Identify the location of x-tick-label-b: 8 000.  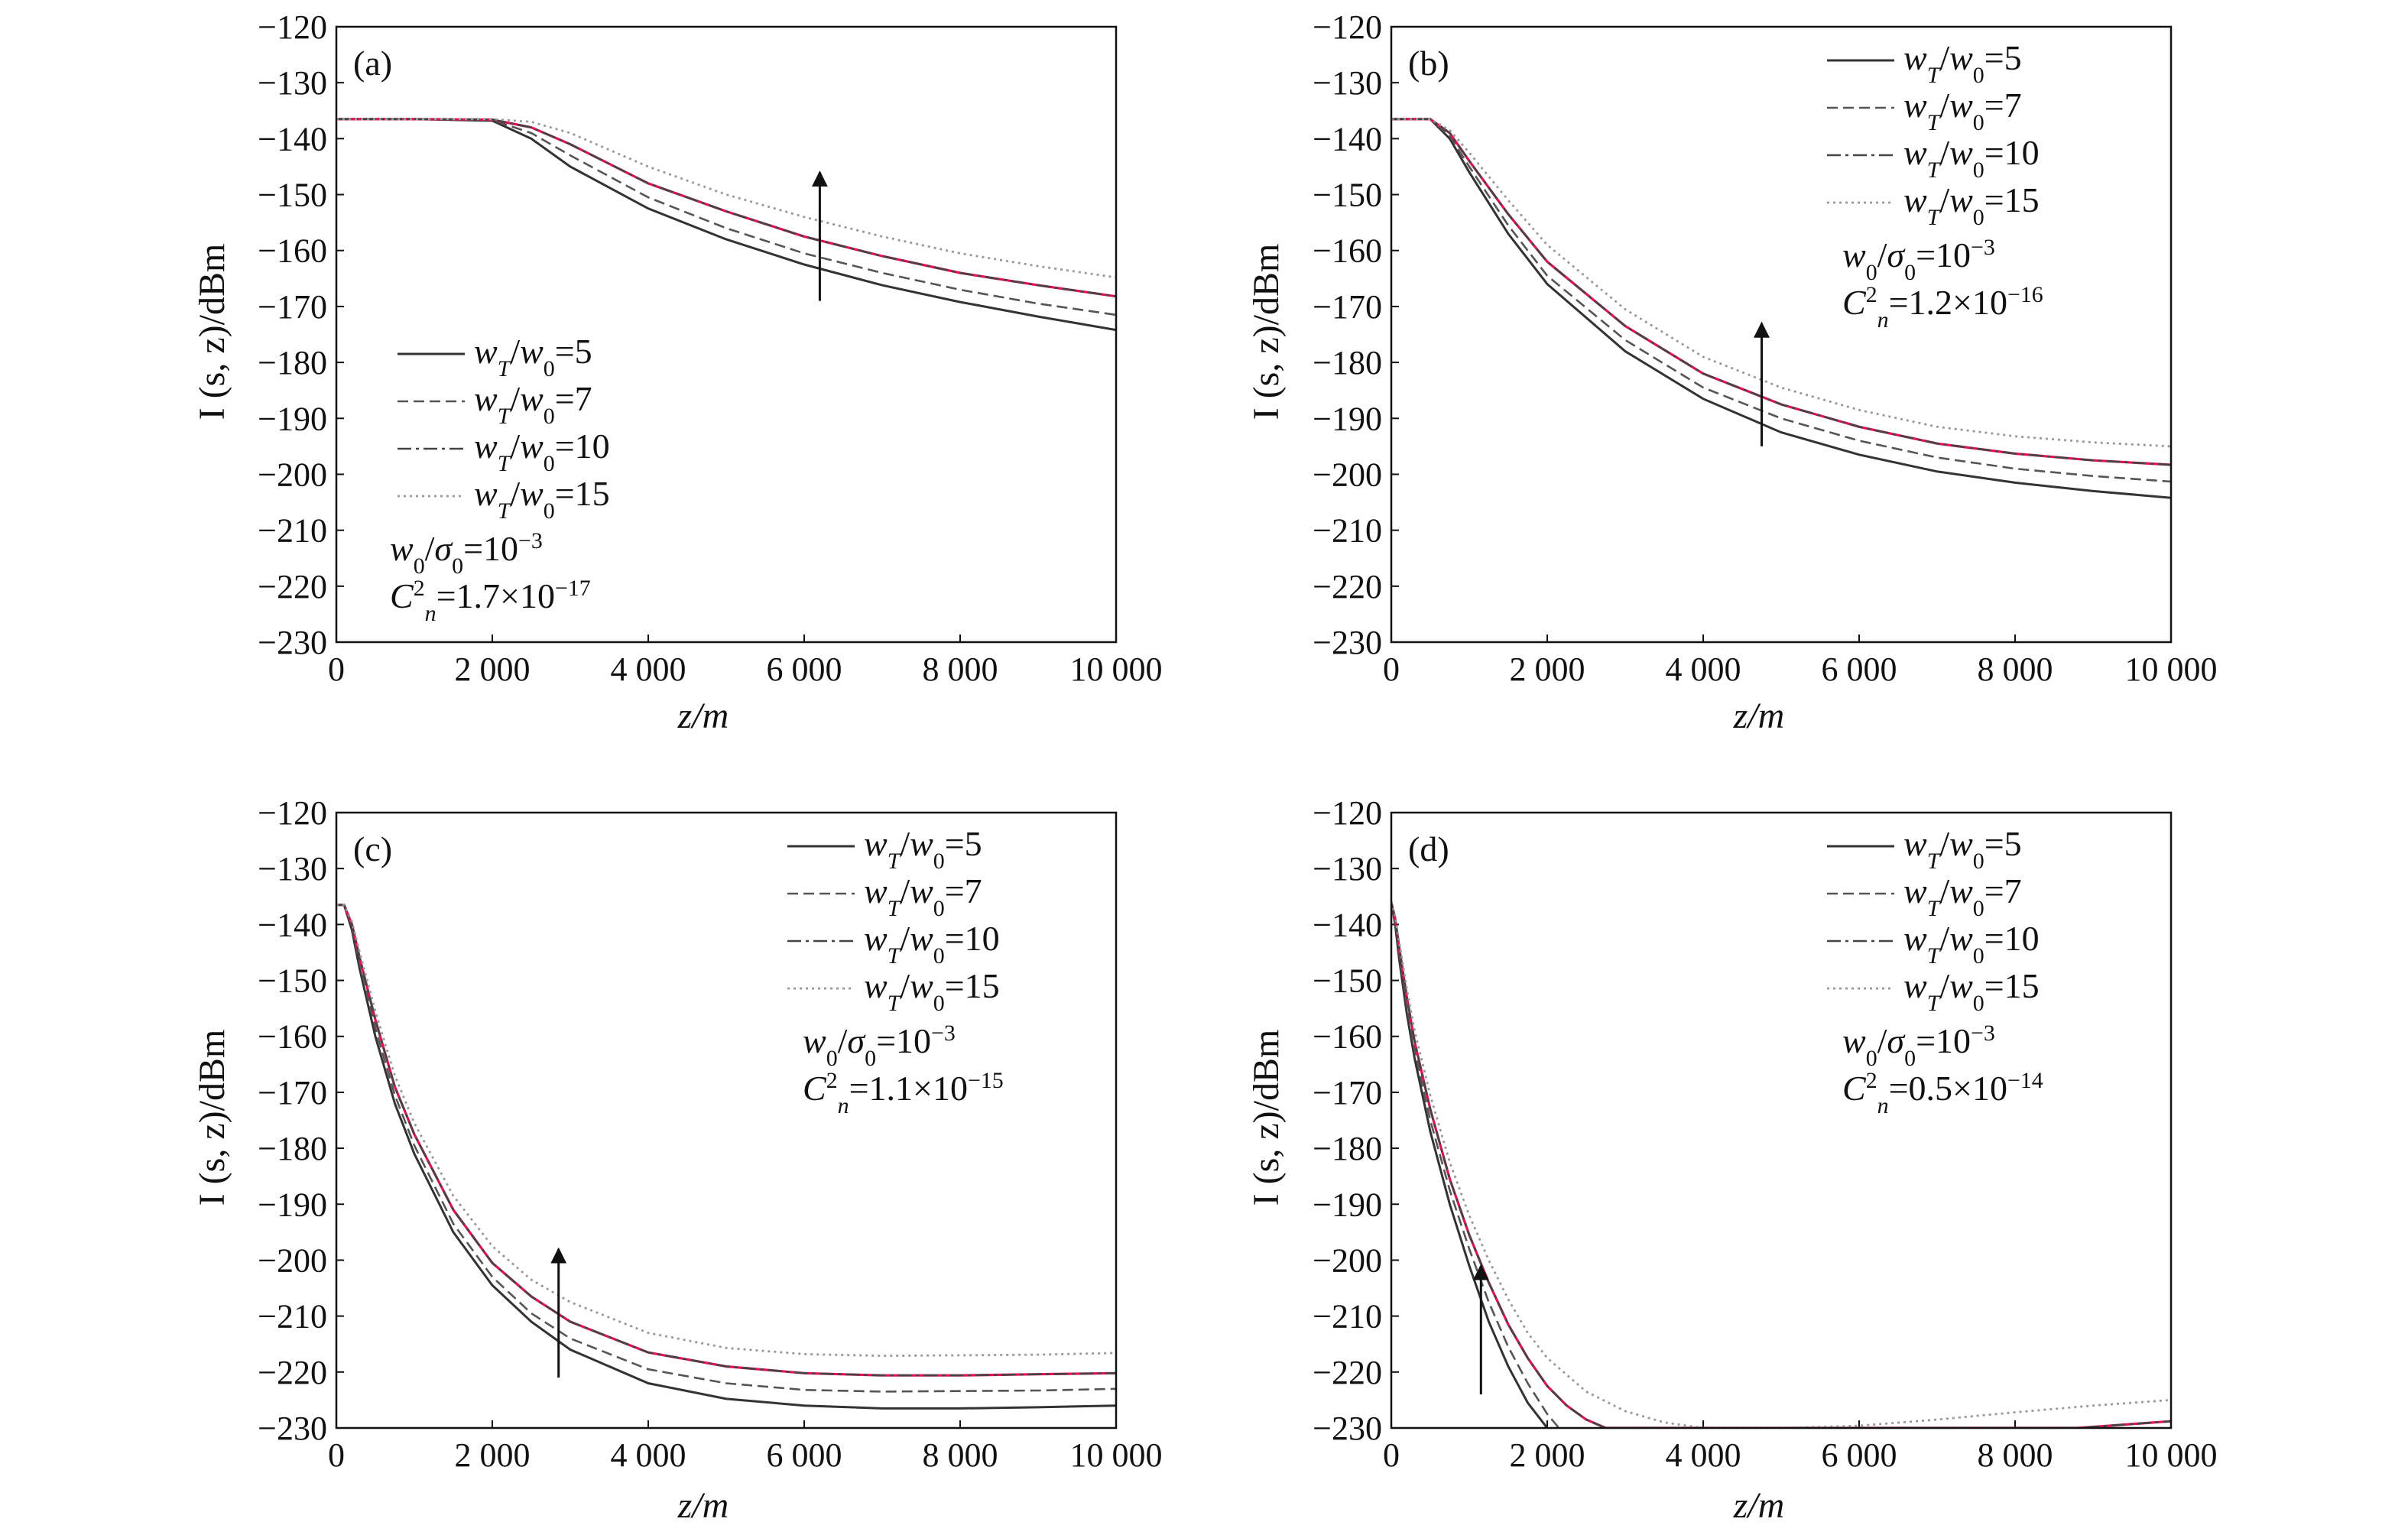
(2016, 669).